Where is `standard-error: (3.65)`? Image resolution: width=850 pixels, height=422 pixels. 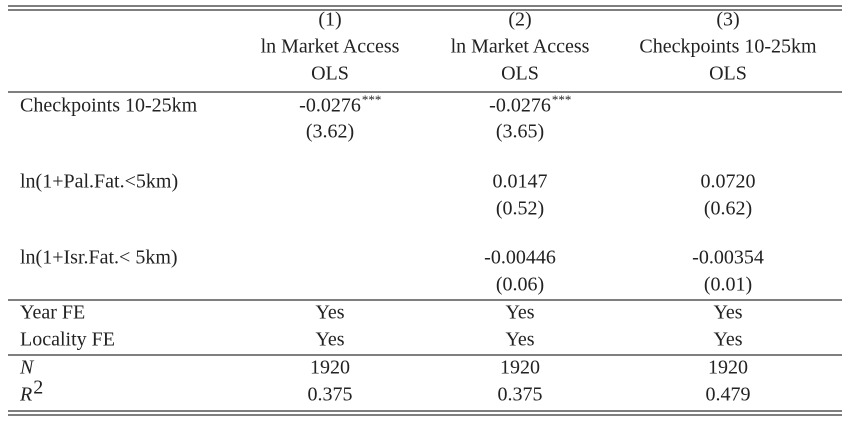
standard-error: (3.65) is located at coordinates (520, 132).